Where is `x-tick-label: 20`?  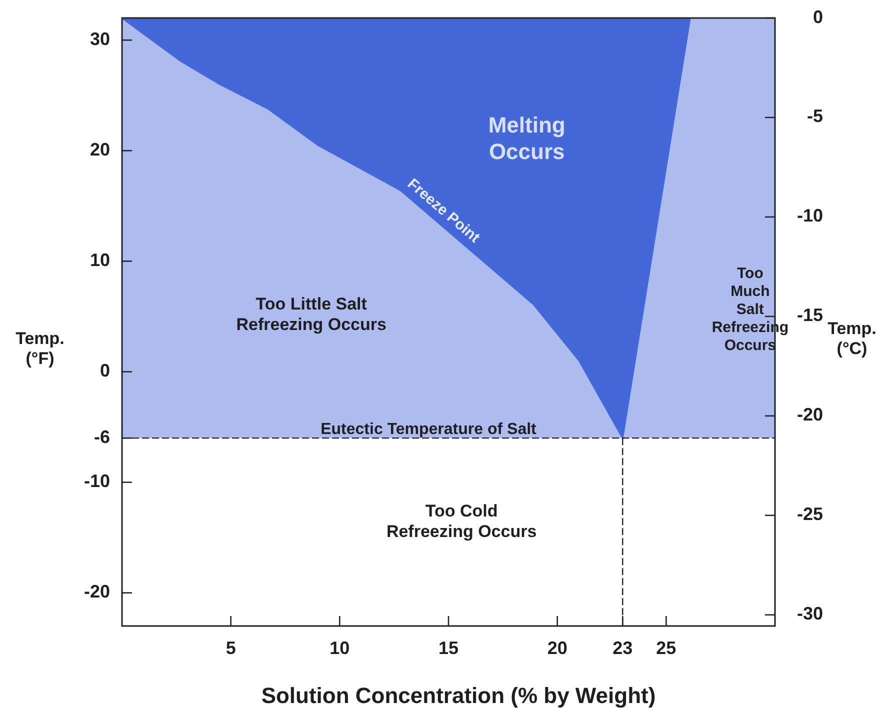 x-tick-label: 20 is located at coordinates (557, 648).